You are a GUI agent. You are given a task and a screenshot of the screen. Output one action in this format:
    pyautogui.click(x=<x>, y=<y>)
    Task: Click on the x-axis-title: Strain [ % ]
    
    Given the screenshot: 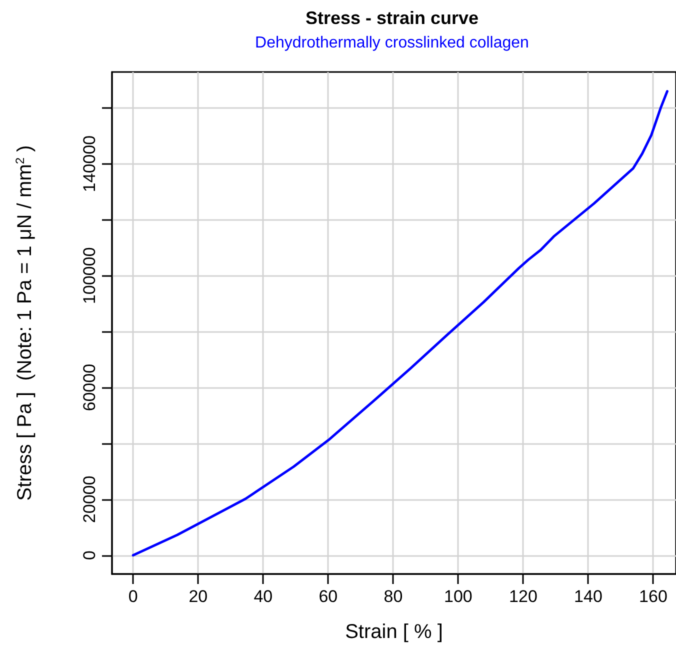 What is the action you would take?
    pyautogui.click(x=394, y=632)
    